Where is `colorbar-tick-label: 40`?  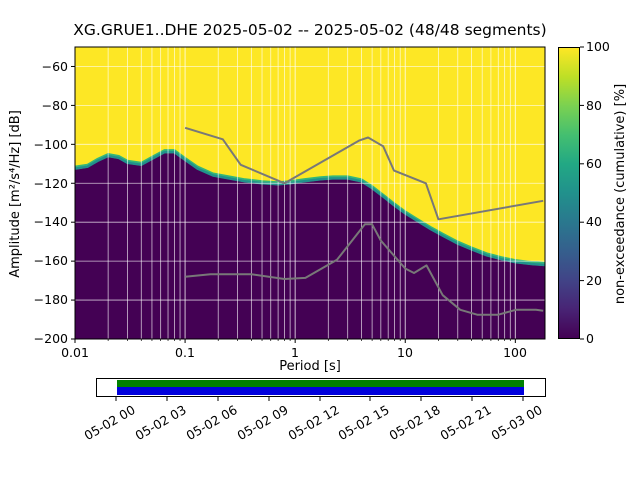
colorbar-tick-label: 40 is located at coordinates (594, 221).